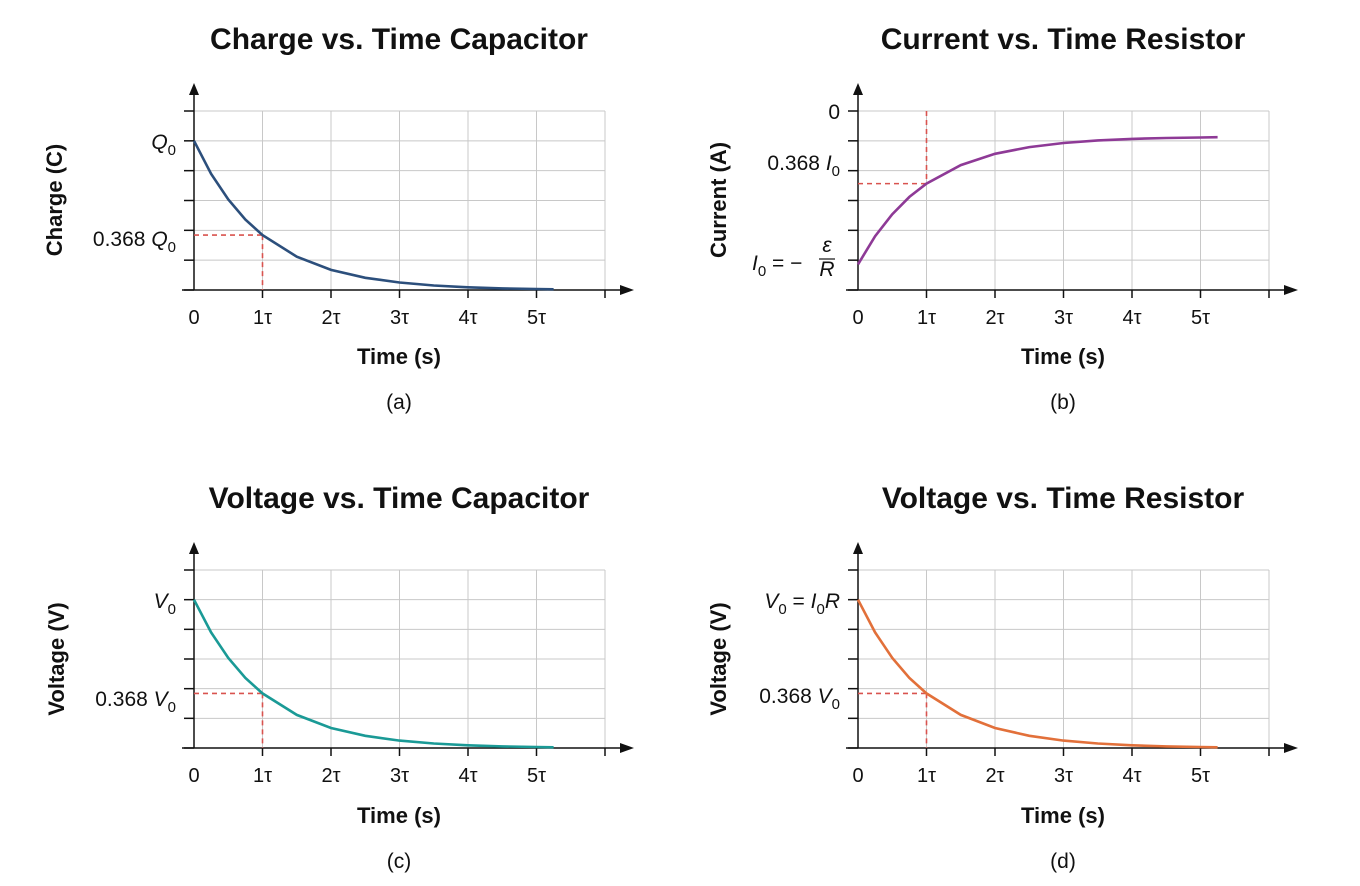  I want to click on svg-text: ε, so click(827, 245).